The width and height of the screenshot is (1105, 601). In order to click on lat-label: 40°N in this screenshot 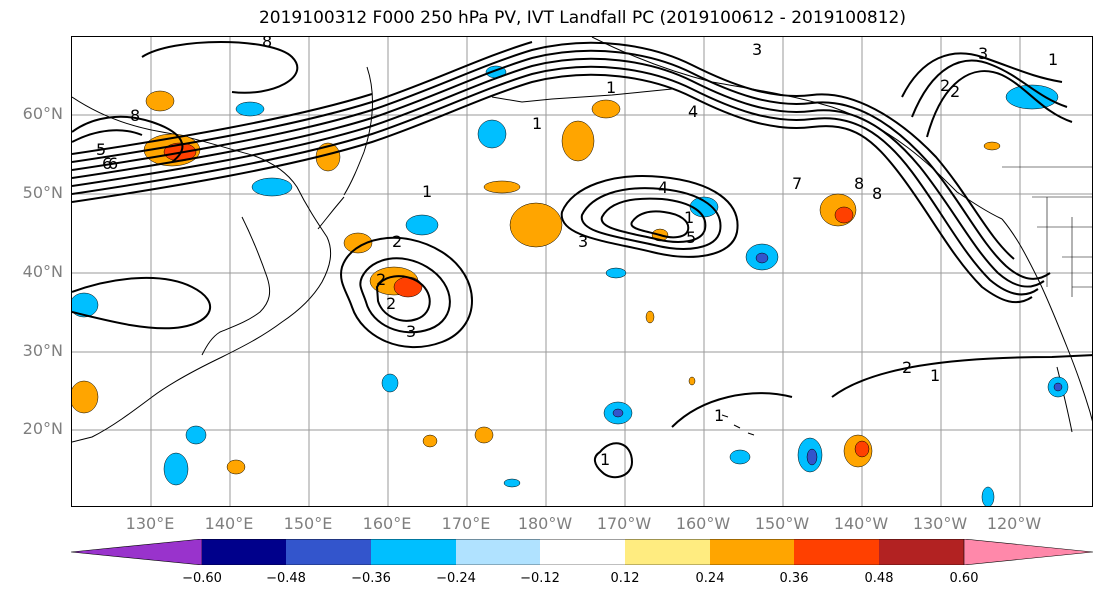, I will do `click(42, 271)`.